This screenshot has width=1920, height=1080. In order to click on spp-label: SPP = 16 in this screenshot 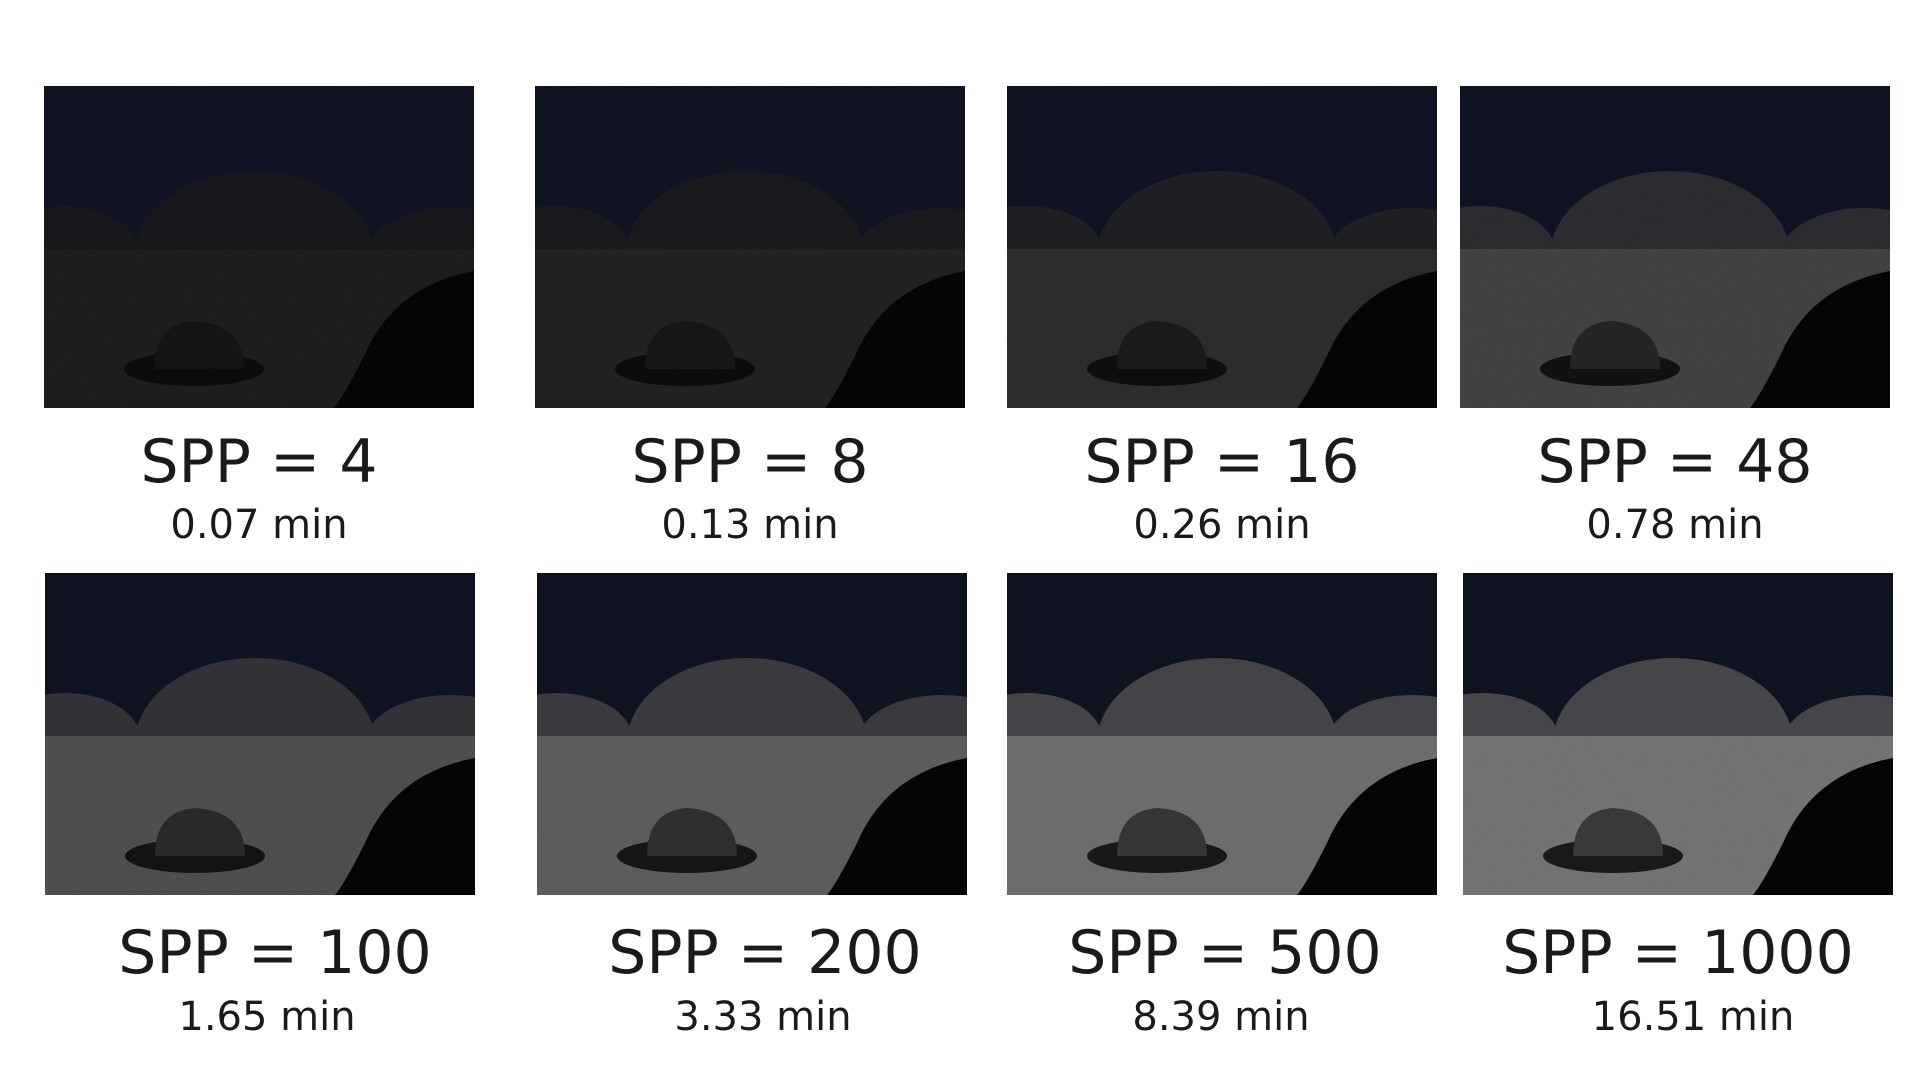, I will do `click(1222, 462)`.